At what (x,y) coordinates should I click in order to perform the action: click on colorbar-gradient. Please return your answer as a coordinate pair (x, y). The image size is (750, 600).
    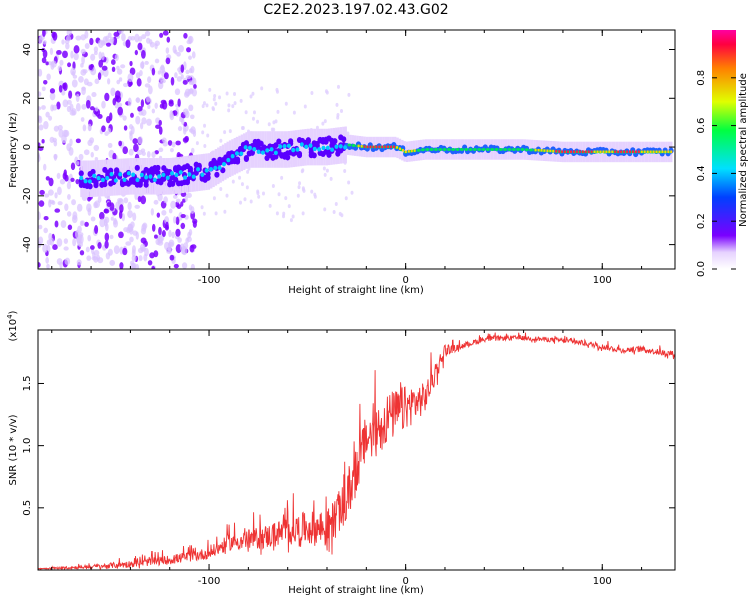
    Looking at the image, I should click on (724, 149).